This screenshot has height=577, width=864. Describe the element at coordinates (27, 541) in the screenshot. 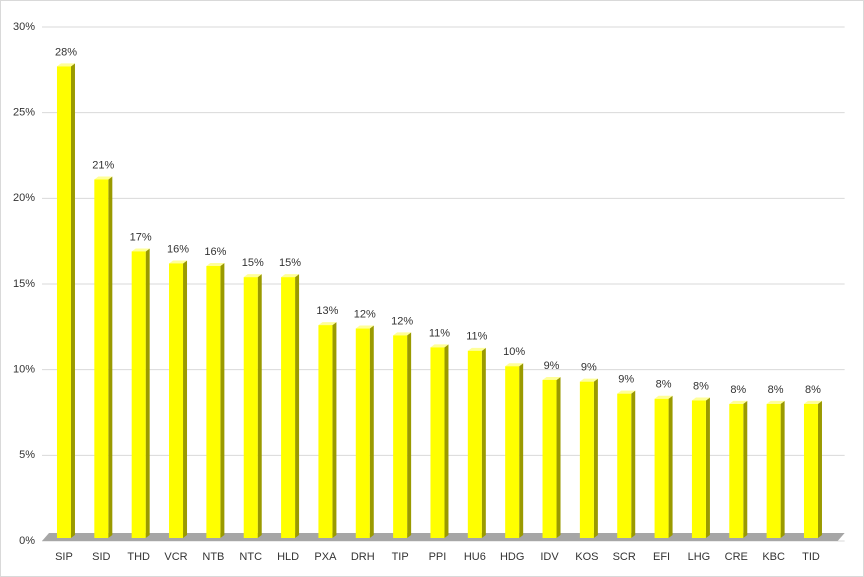

I see `y-tick-label: 0%` at that location.